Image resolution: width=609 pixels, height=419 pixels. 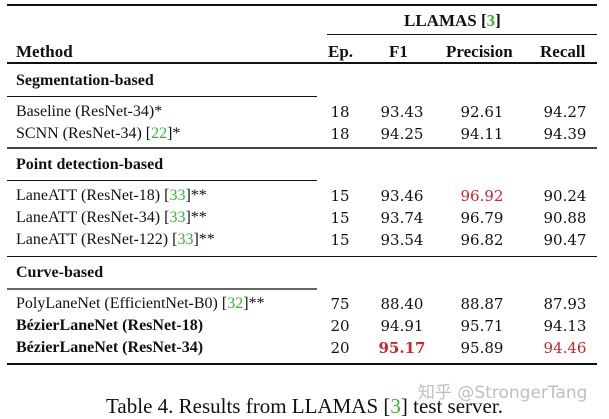 What do you see at coordinates (565, 196) in the screenshot?
I see `recall-cell: 90.24` at bounding box center [565, 196].